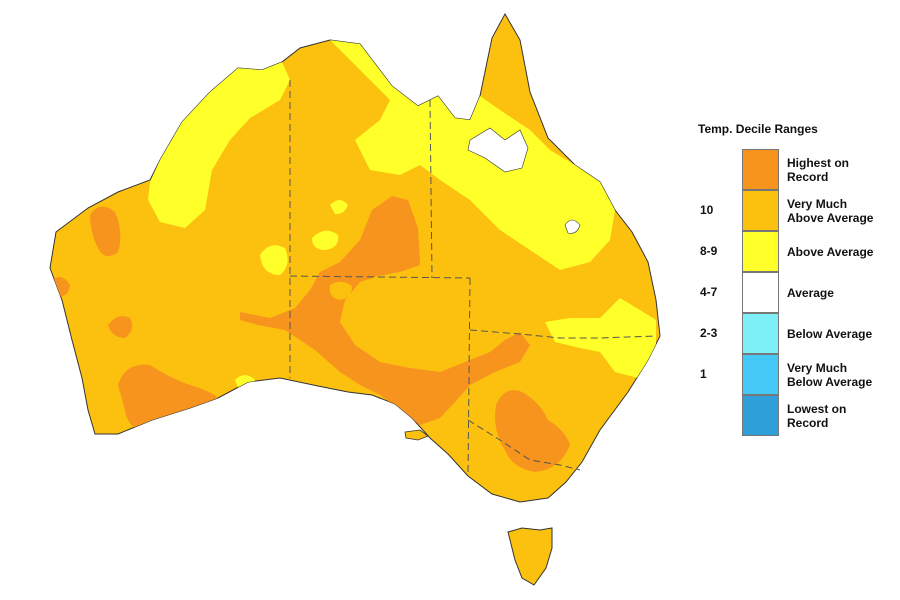 The image size is (900, 600). I want to click on region-record-central-band, so click(385, 310).